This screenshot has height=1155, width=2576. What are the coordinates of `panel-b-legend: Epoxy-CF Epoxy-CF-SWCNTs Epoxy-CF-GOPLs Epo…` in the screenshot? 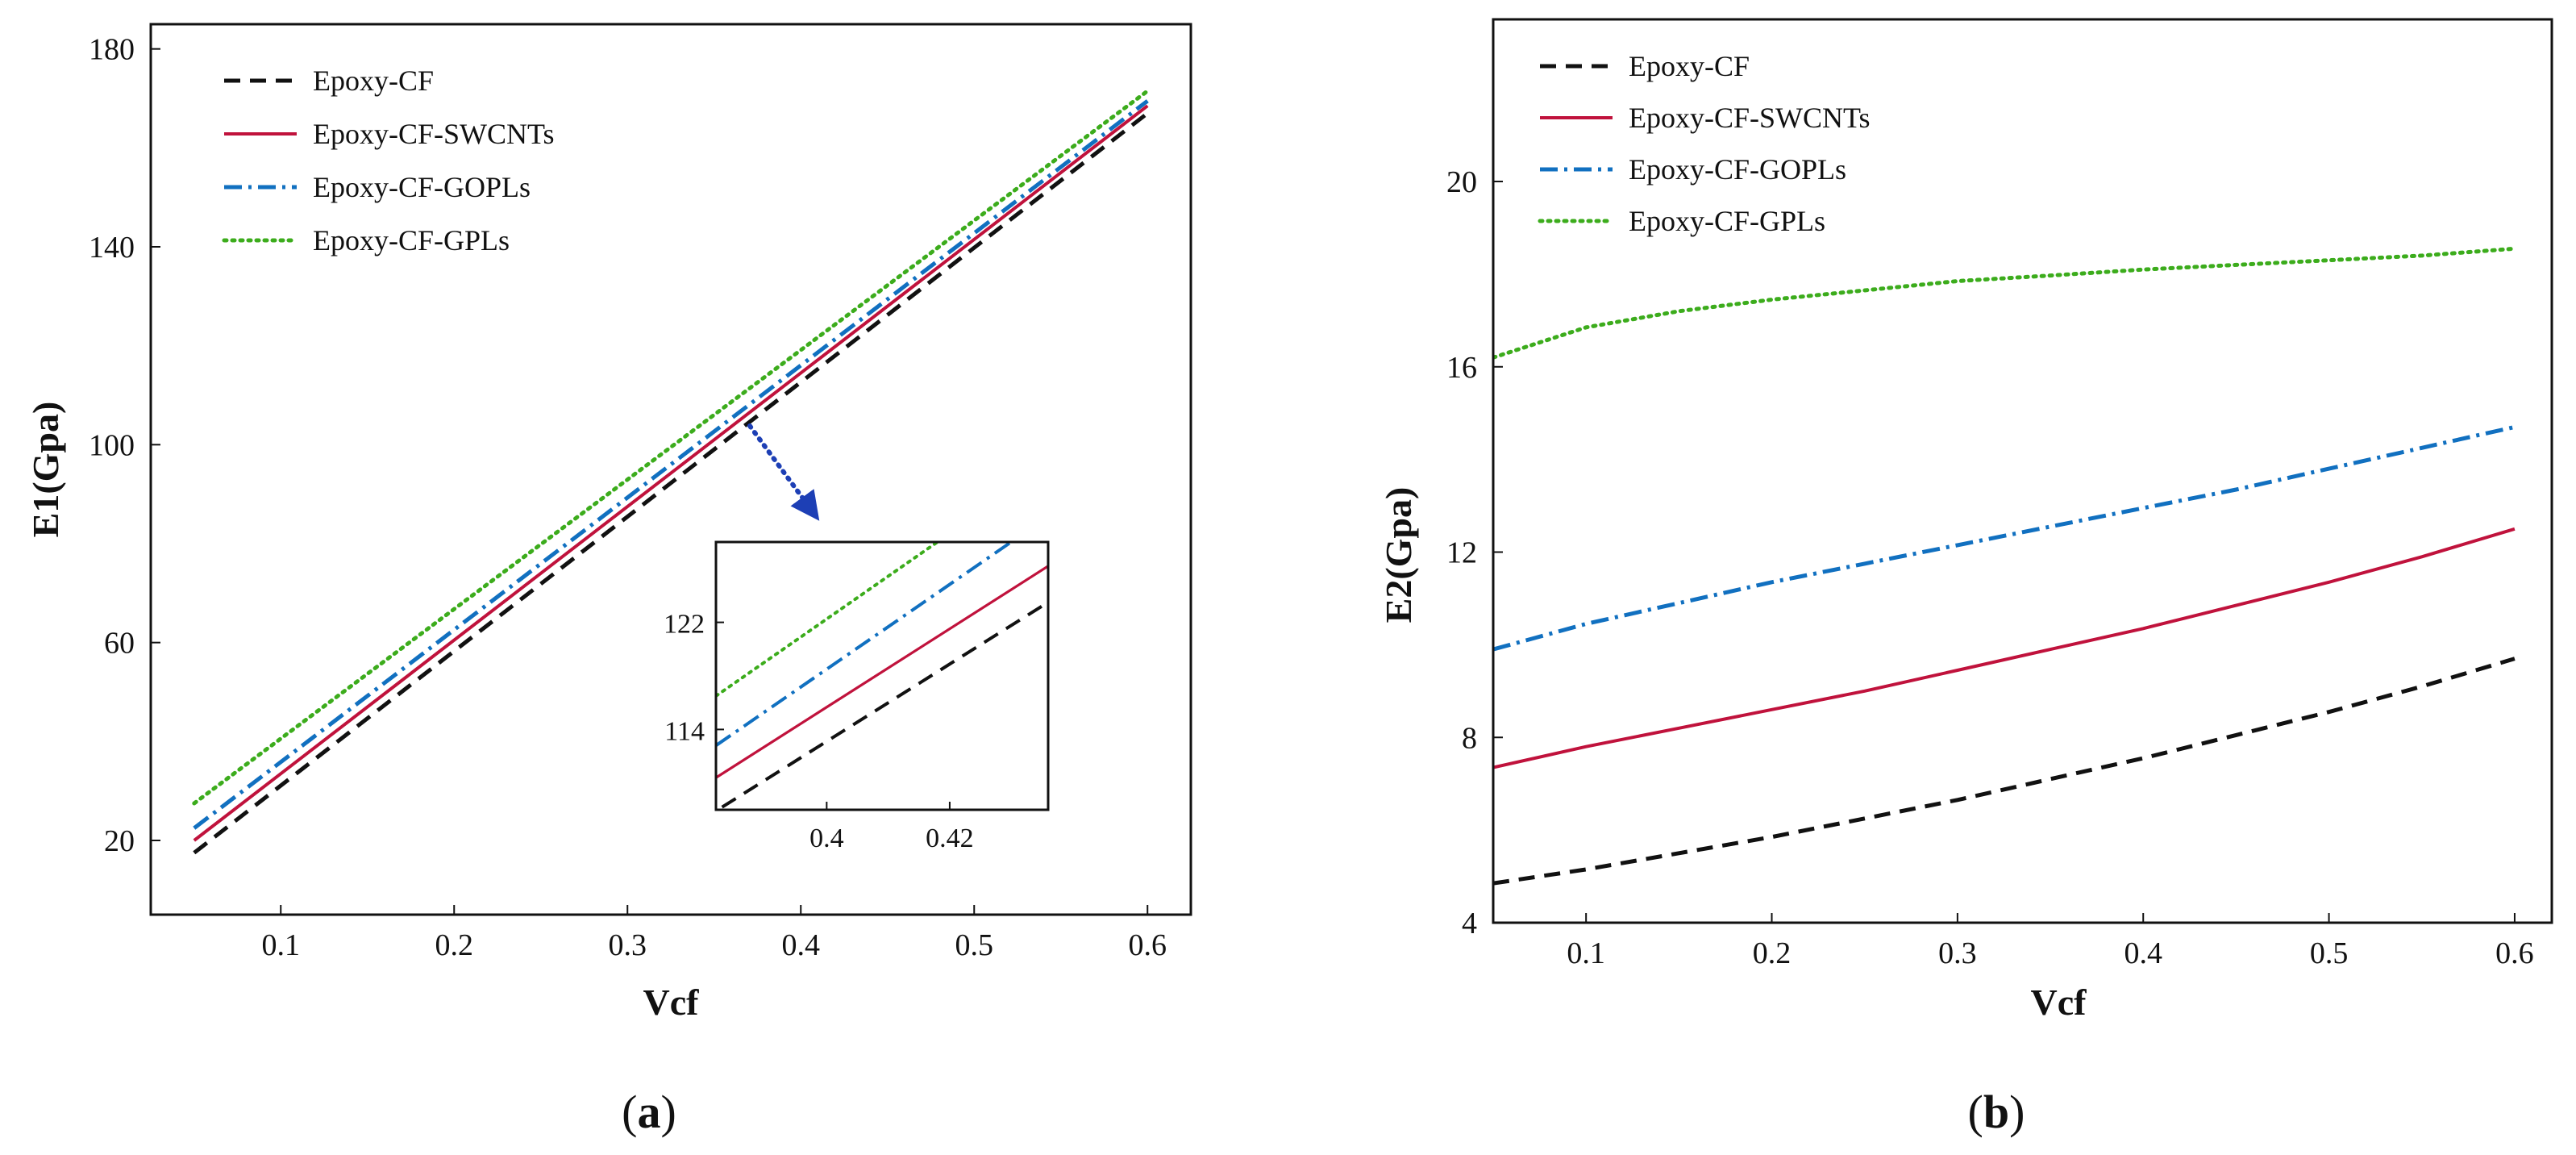 It's located at (1704, 143).